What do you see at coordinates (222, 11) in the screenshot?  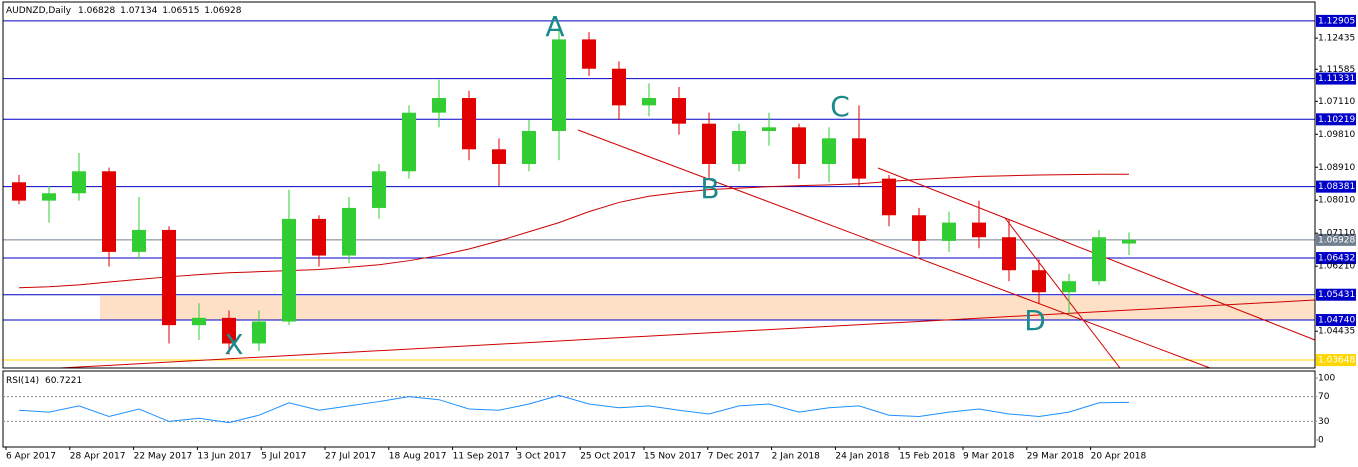 I see `close: 1.06928` at bounding box center [222, 11].